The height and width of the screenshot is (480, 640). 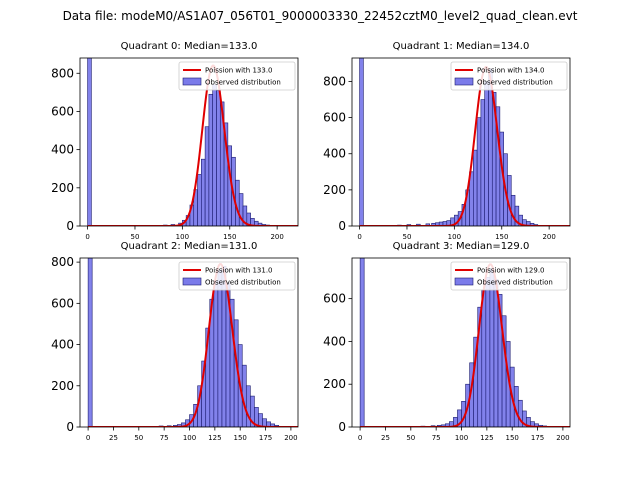 I want to click on legend-label: Poission with 131.0, so click(x=239, y=271).